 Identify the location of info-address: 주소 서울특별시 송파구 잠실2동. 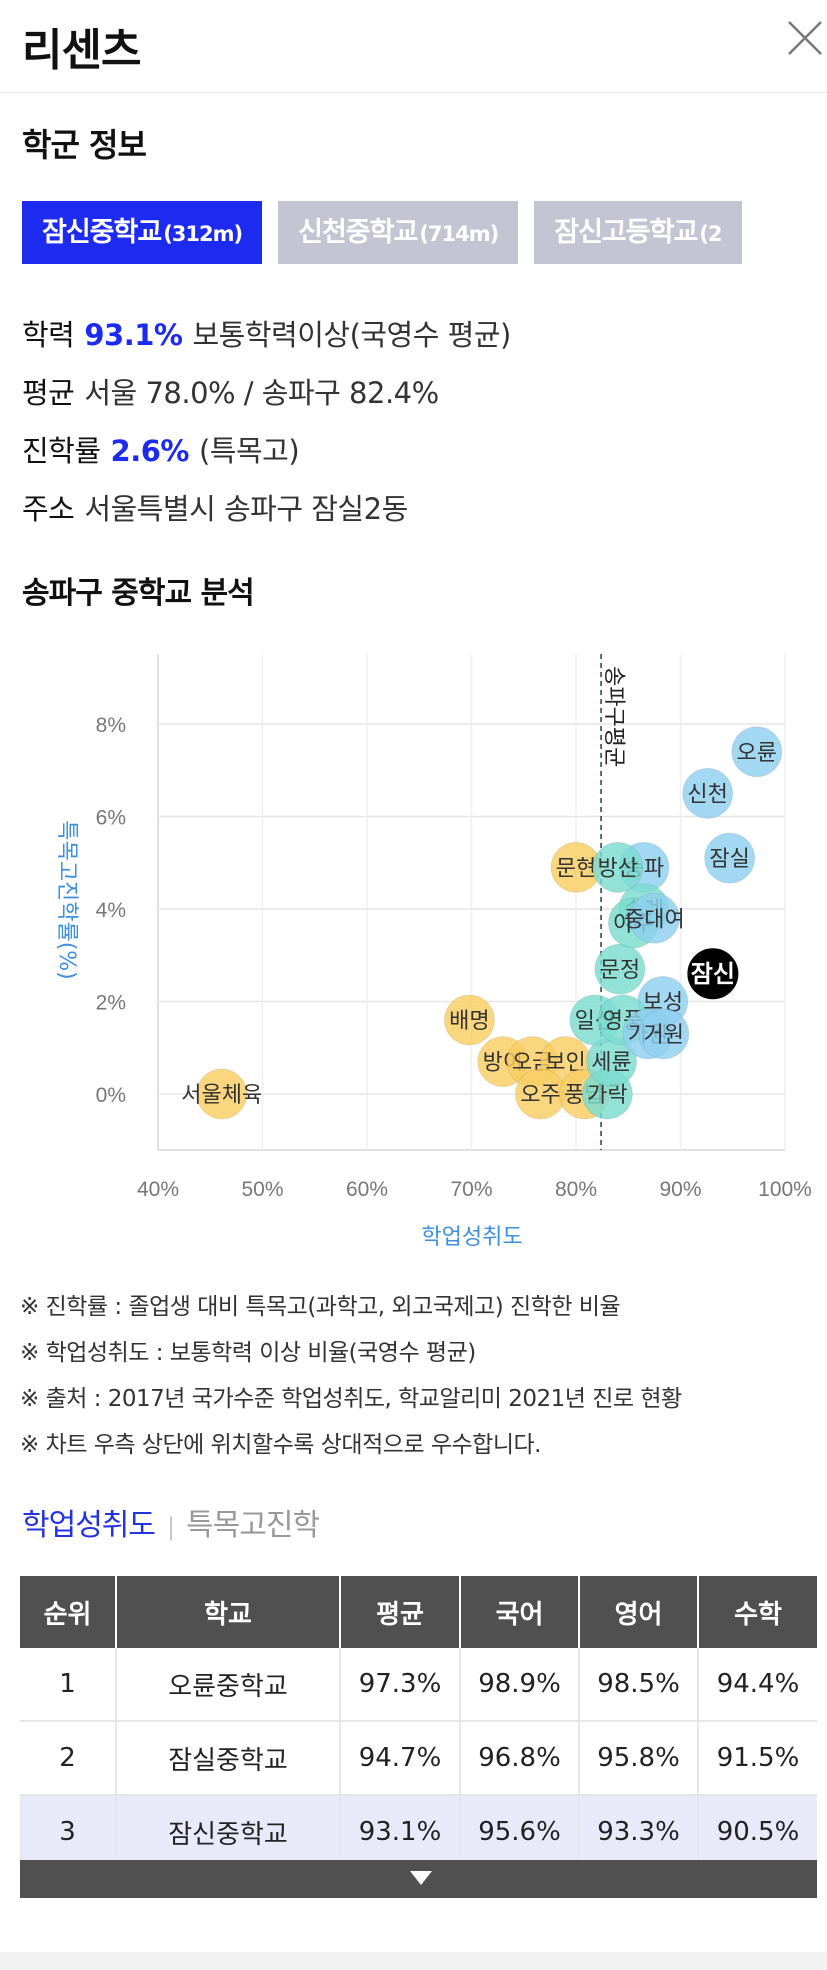
(215, 507).